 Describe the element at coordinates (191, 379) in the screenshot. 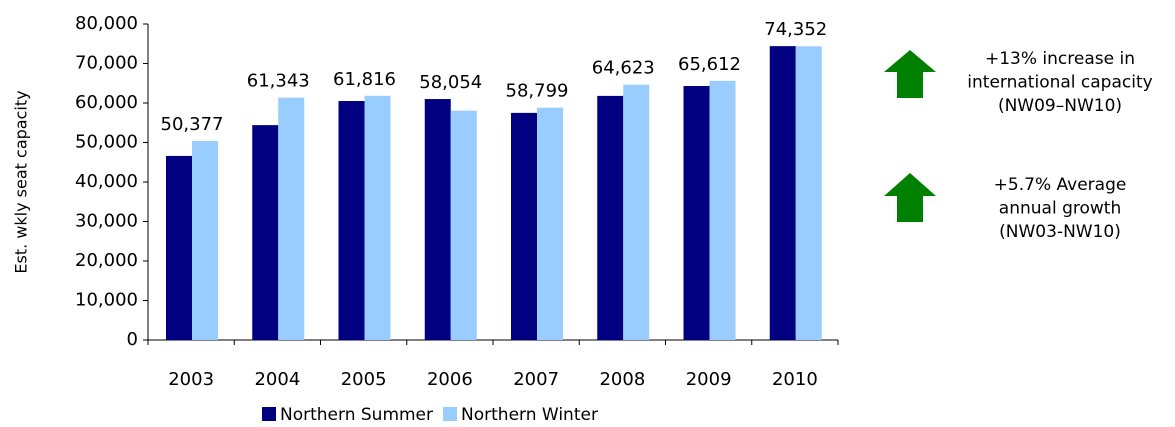

I see `x-tick-label: 2003` at that location.